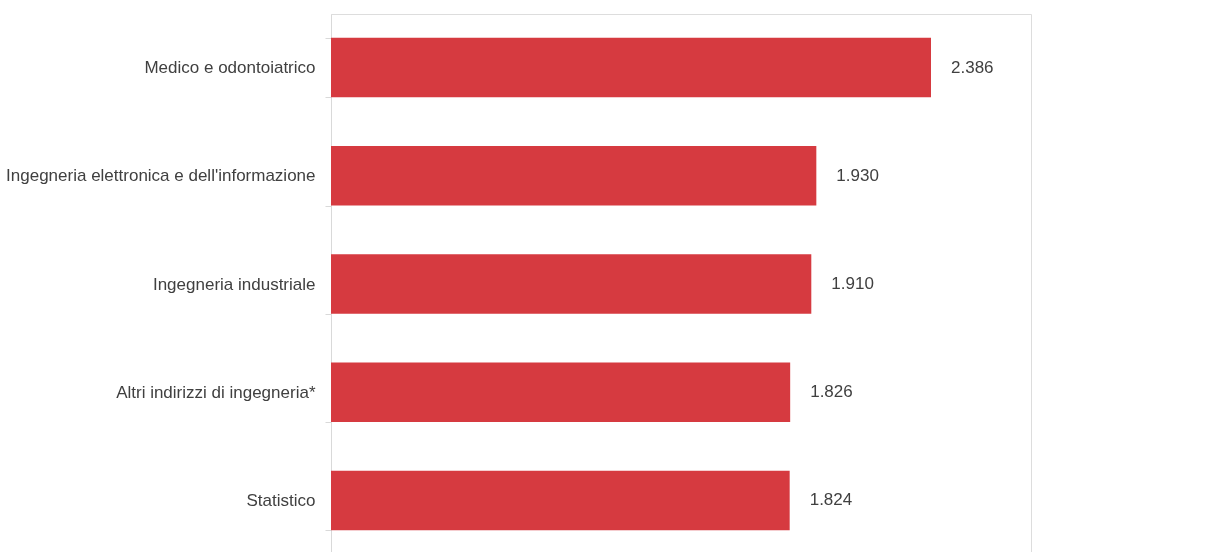 The image size is (1209, 552). I want to click on data-label: 1.930, so click(857, 175).